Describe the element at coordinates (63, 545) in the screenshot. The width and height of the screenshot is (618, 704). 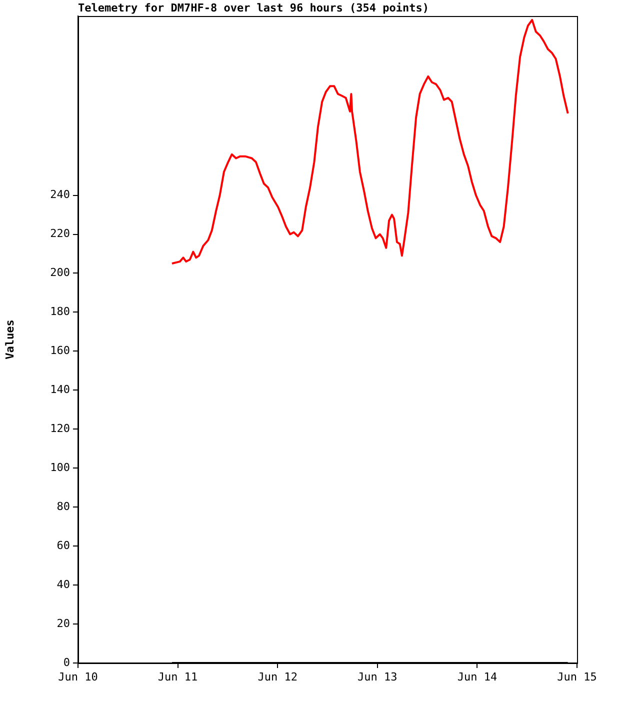
I see `y-tick-label: 60` at that location.